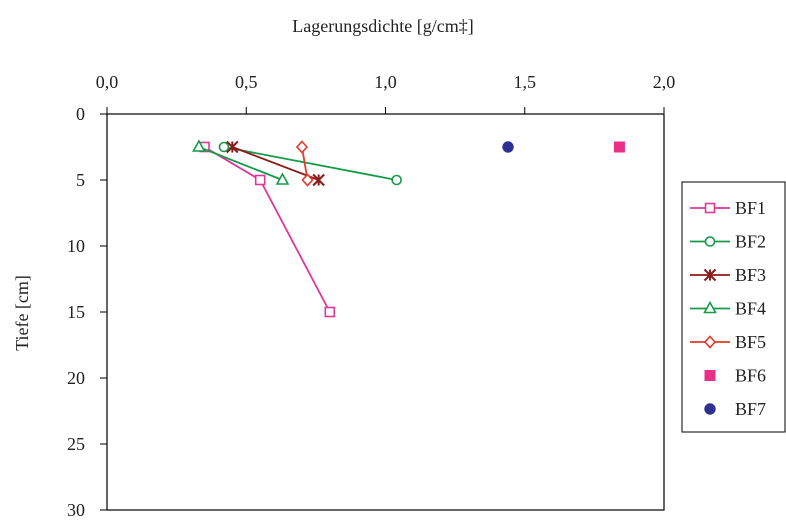 Image resolution: width=786 pixels, height=522 pixels. I want to click on y-axis-title: Tiefe [cm], so click(22, 313).